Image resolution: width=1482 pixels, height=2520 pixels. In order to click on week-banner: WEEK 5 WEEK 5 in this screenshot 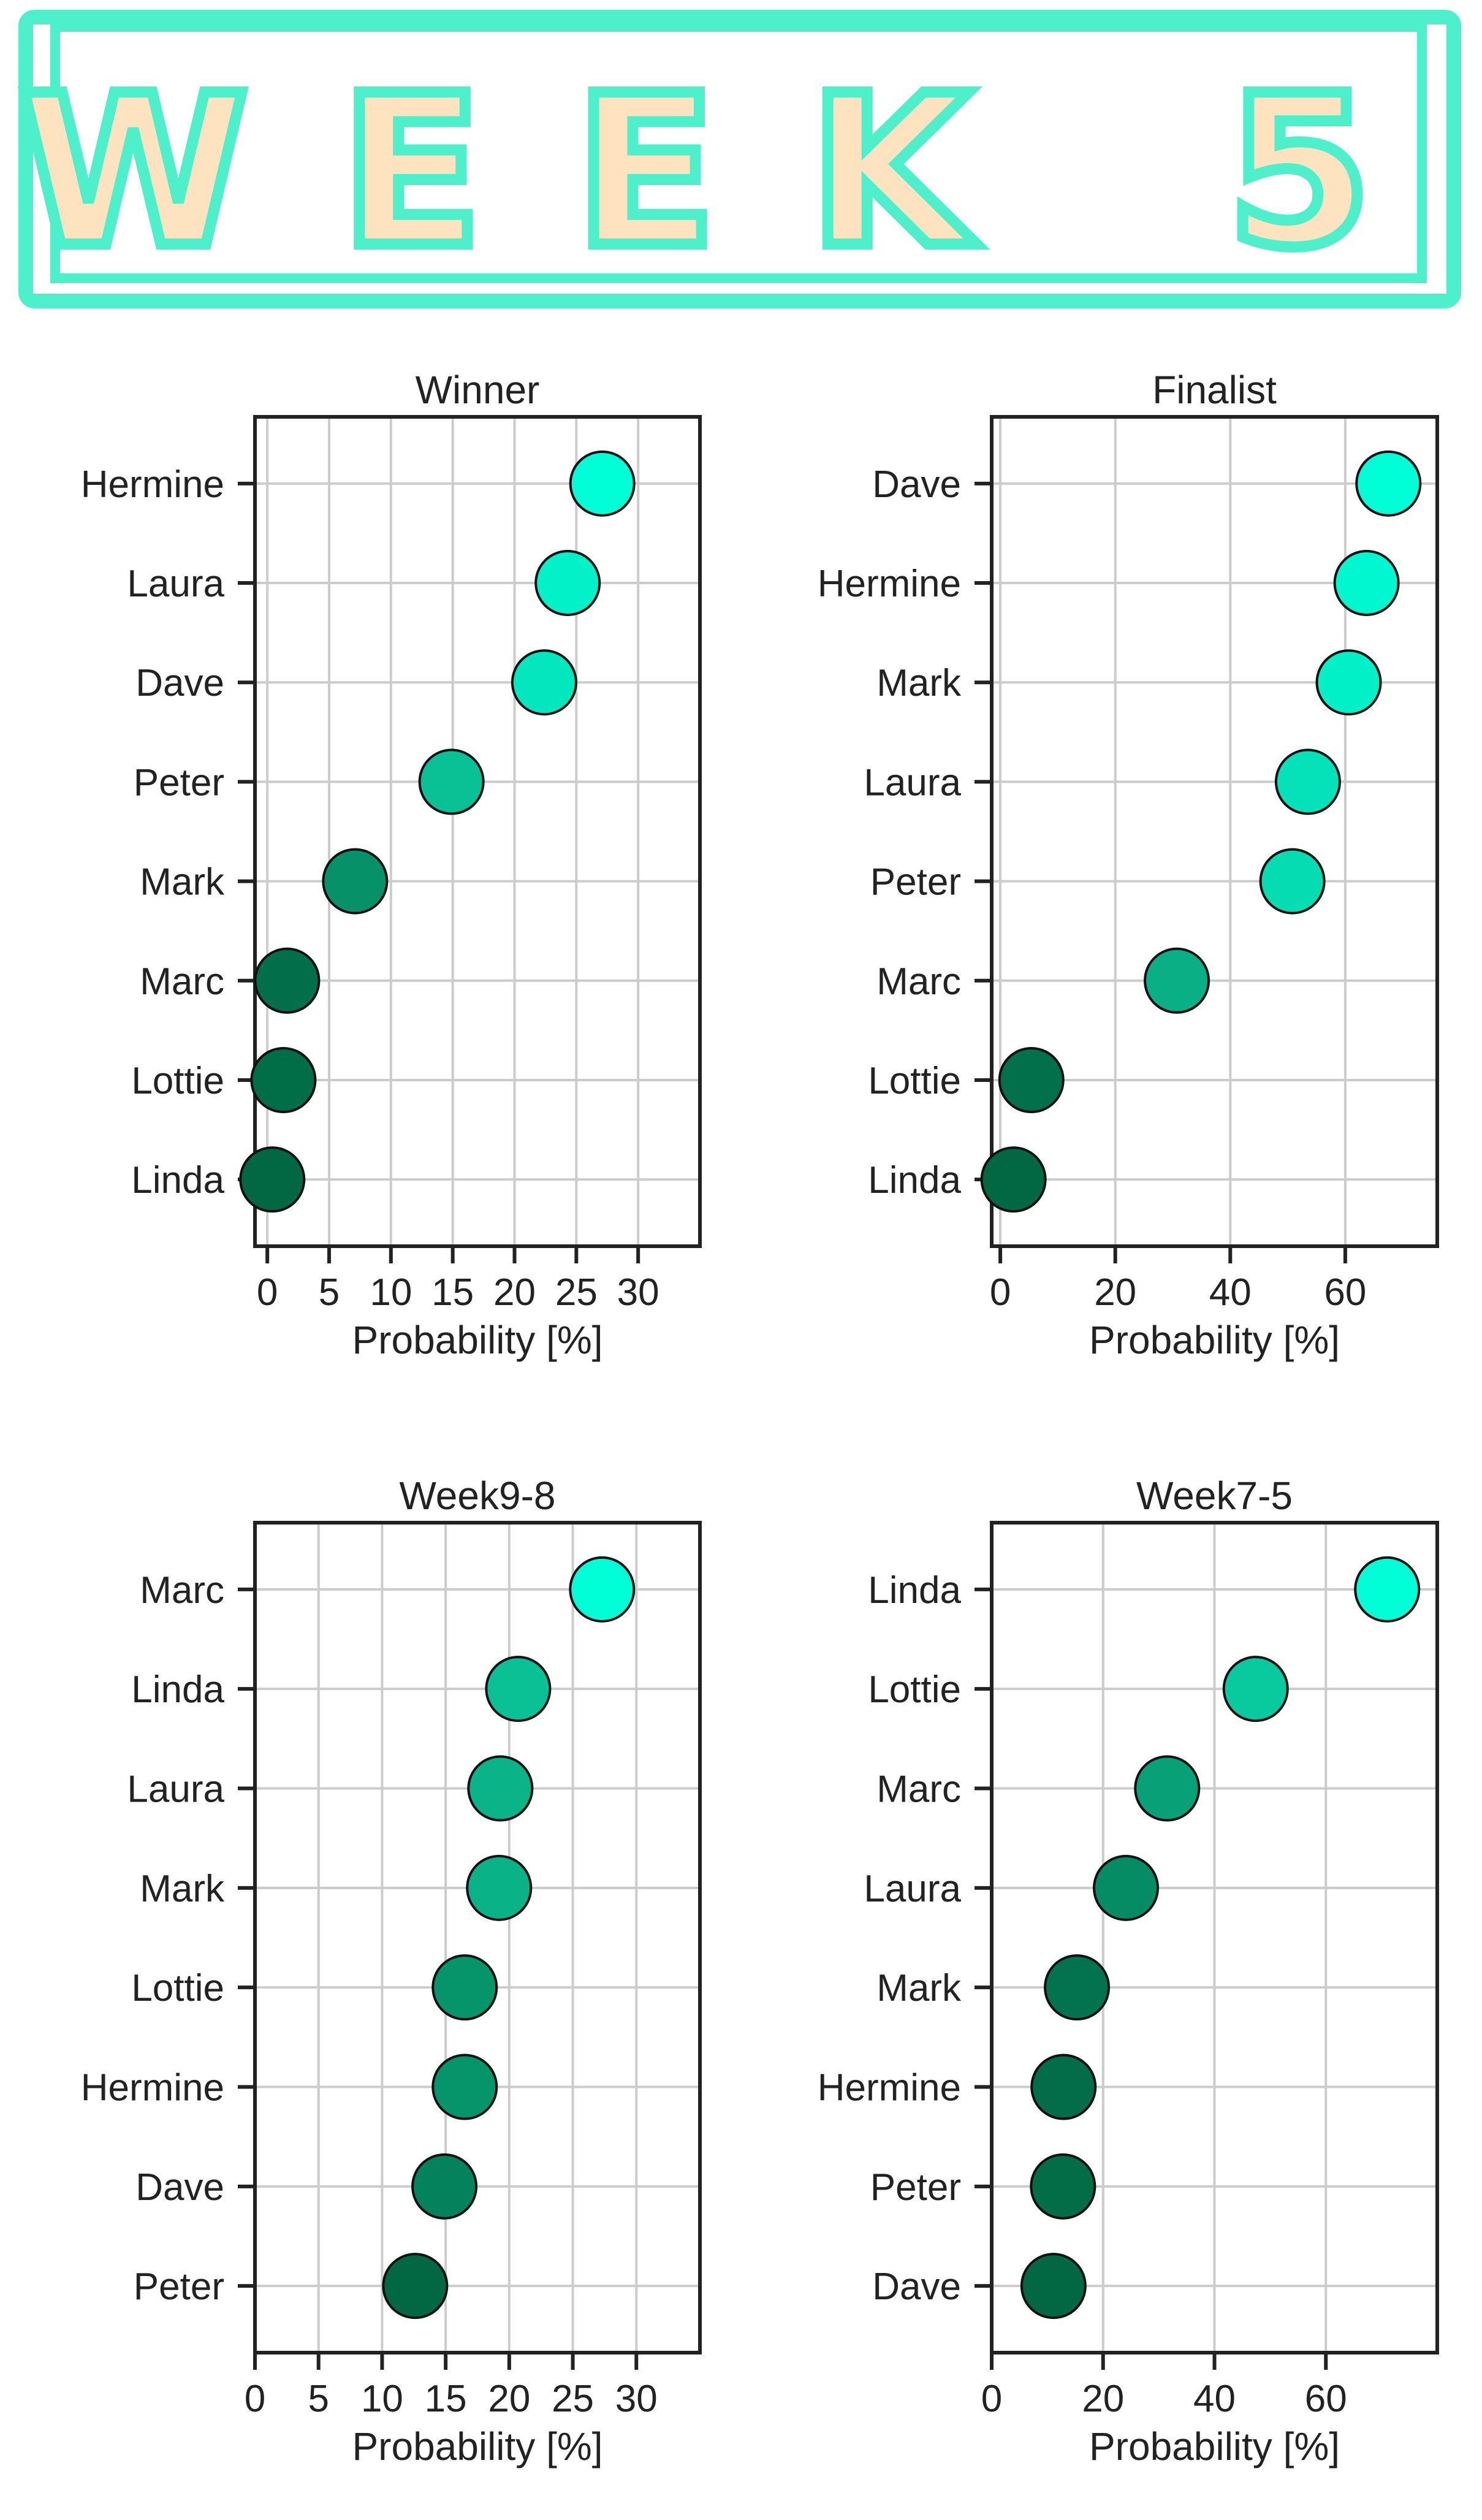, I will do `click(738, 159)`.